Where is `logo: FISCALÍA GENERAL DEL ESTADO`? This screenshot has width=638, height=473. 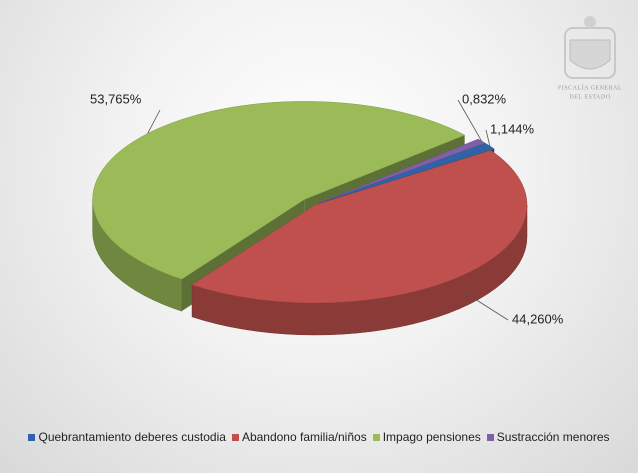 logo: FISCALÍA GENERAL DEL ESTADO is located at coordinates (590, 58).